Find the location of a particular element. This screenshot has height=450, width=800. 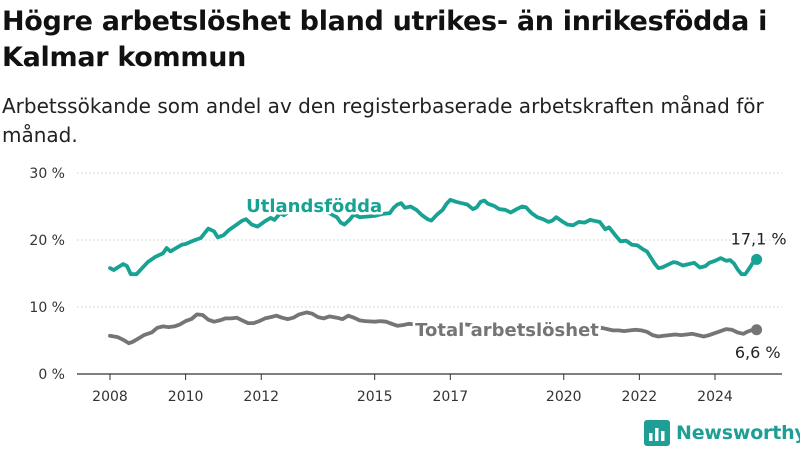

y-tick-label: 20 % is located at coordinates (47, 241).